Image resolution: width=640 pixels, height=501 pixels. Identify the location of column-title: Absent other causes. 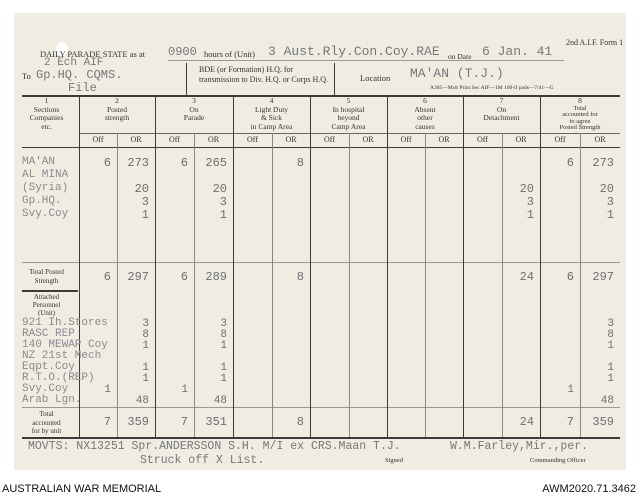
(425, 117).